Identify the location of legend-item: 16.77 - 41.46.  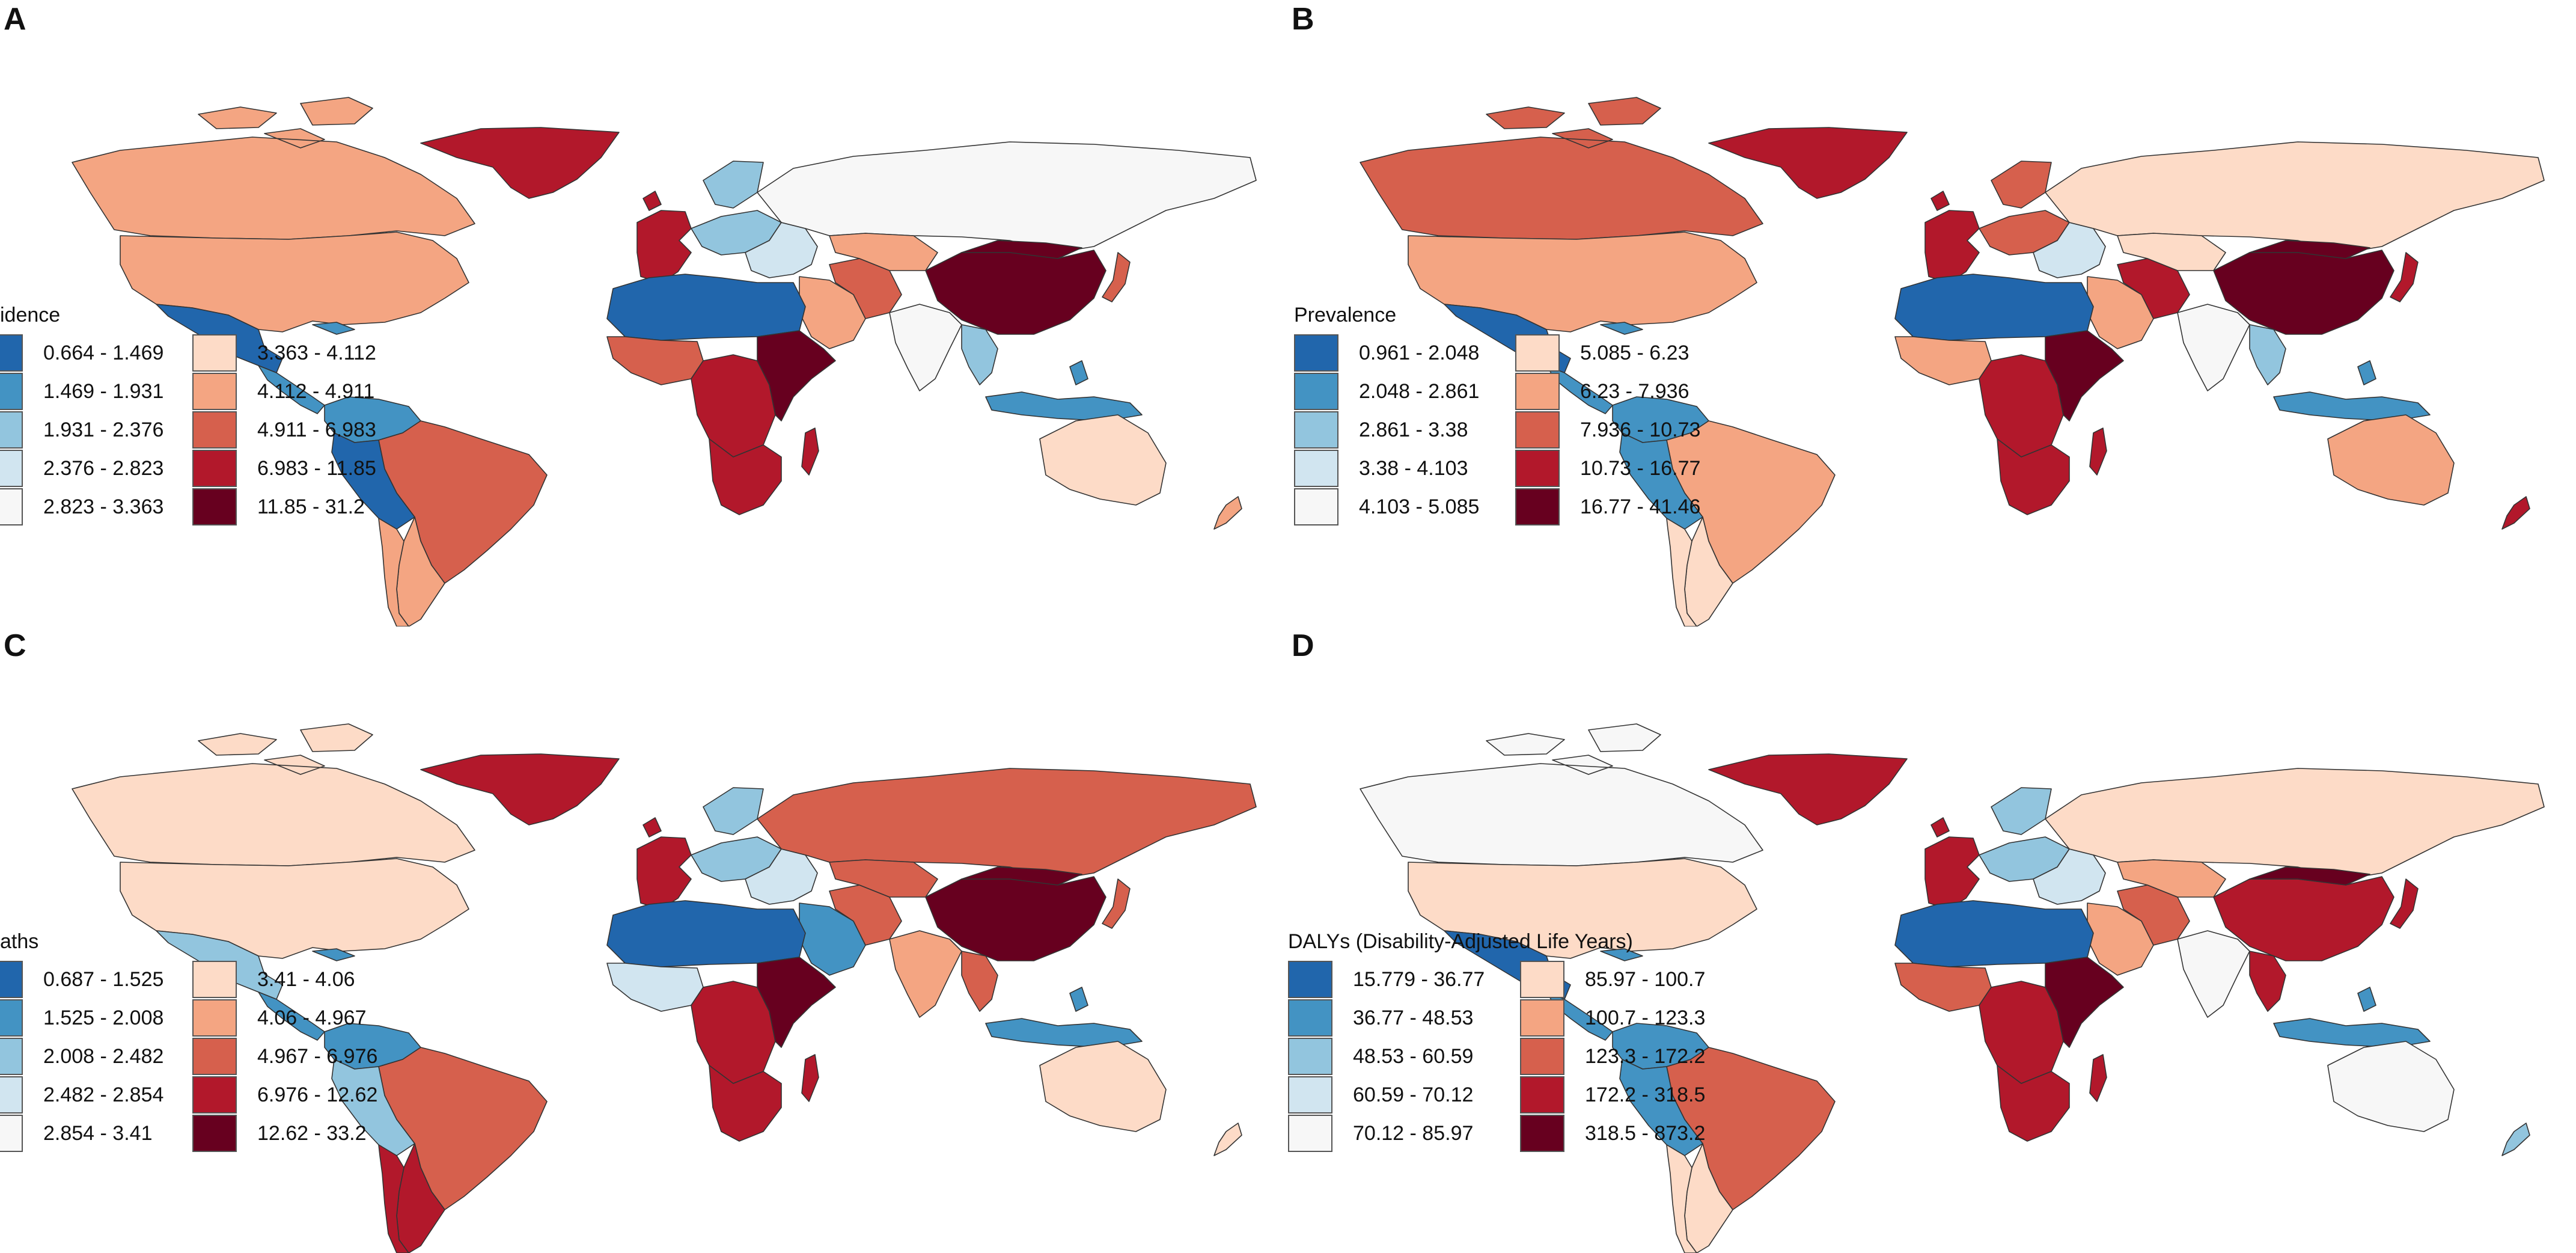
(1607, 507).